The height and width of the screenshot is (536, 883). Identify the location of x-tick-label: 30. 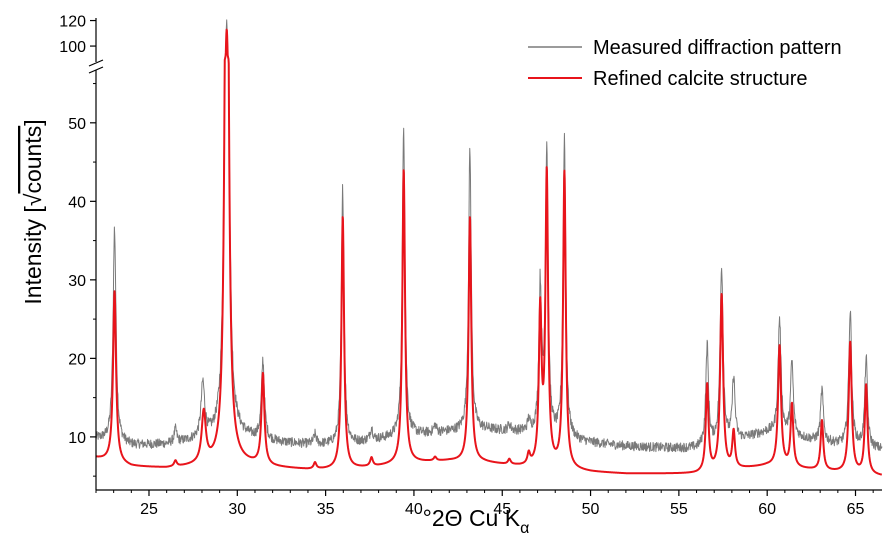
(237, 509).